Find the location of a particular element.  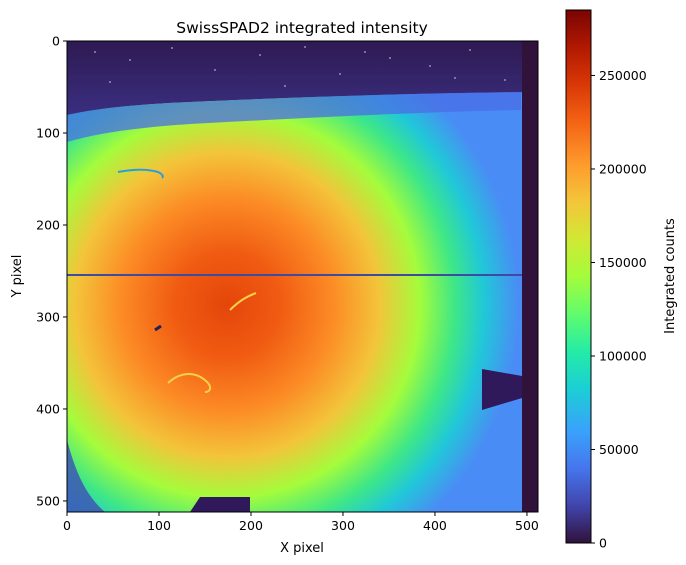

y-tick-label: 300 is located at coordinates (48, 316).